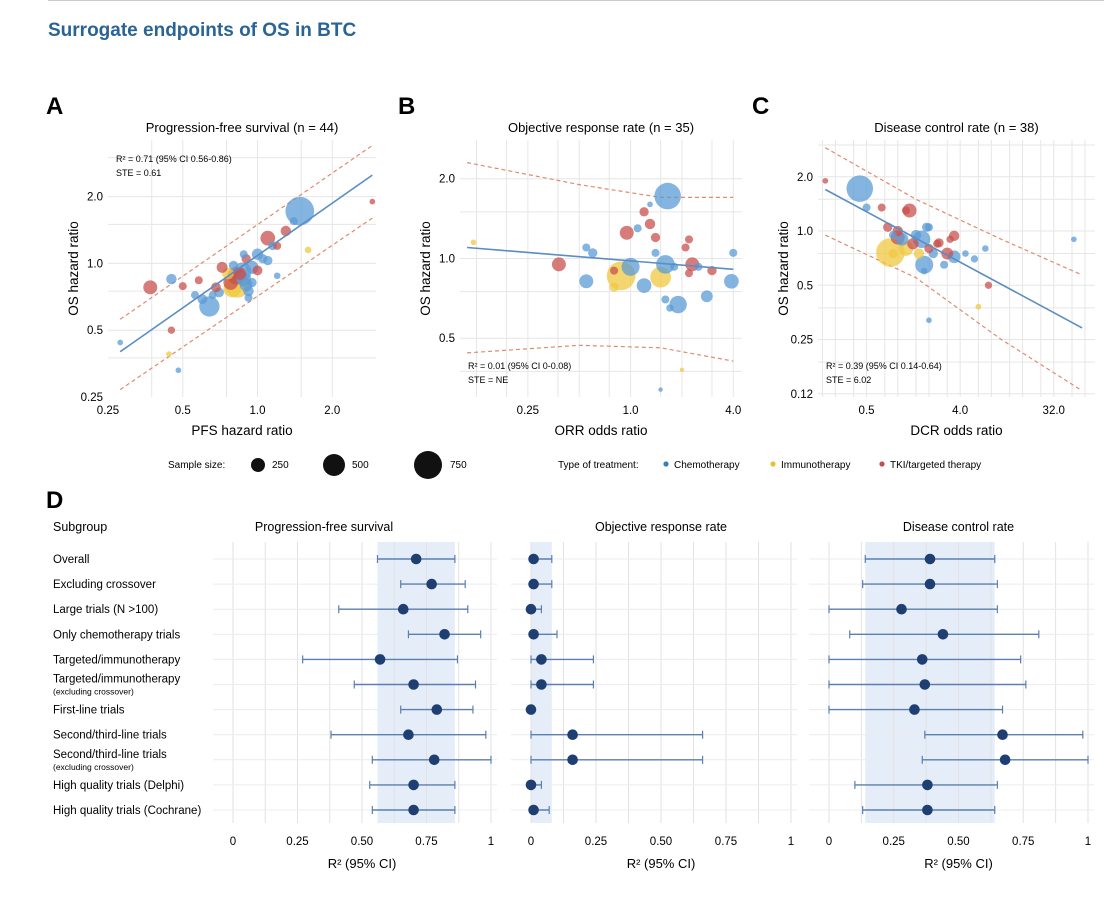 This screenshot has height=898, width=1104. I want to click on legend-immunotherapy-label: Immunotherapy, so click(815, 465).